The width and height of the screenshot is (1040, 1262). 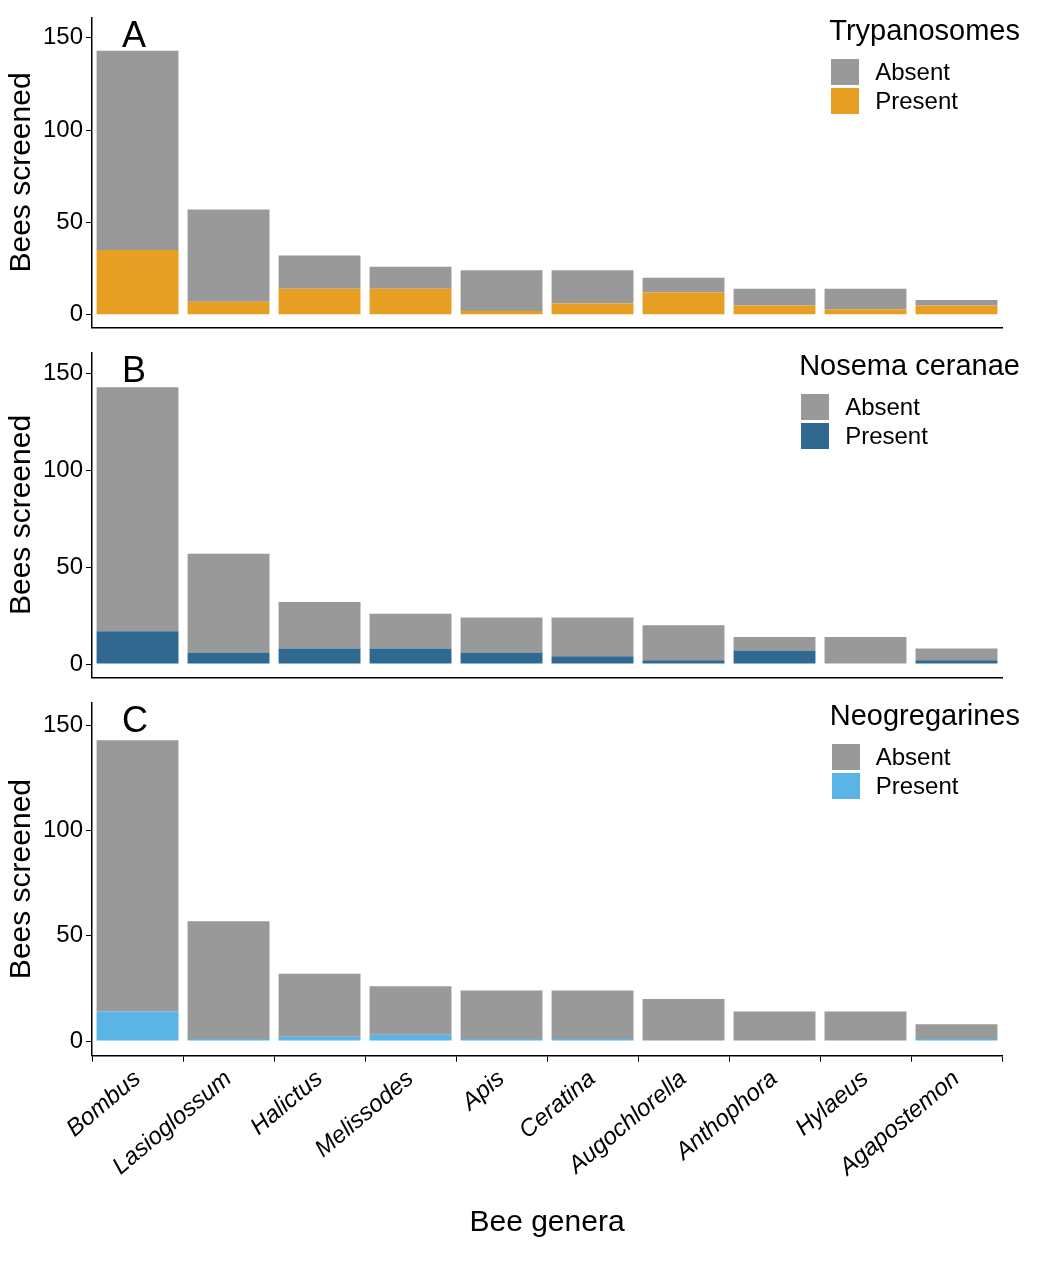 What do you see at coordinates (909, 365) in the screenshot?
I see `legend-title: Nosema ceranae` at bounding box center [909, 365].